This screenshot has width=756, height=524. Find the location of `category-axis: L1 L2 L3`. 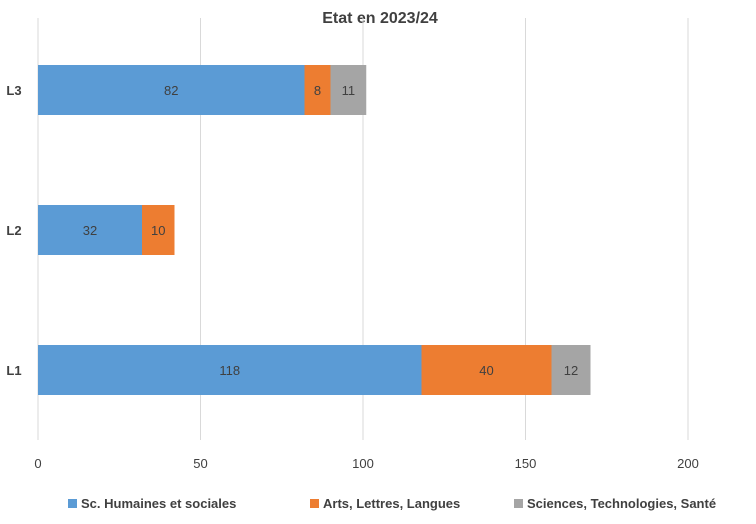

category-axis: L1 L2 L3 is located at coordinates (13, 230).